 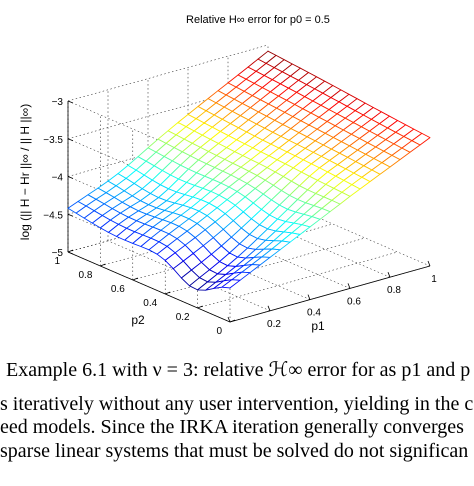 I want to click on y-tick-label: 1, so click(x=57, y=261).